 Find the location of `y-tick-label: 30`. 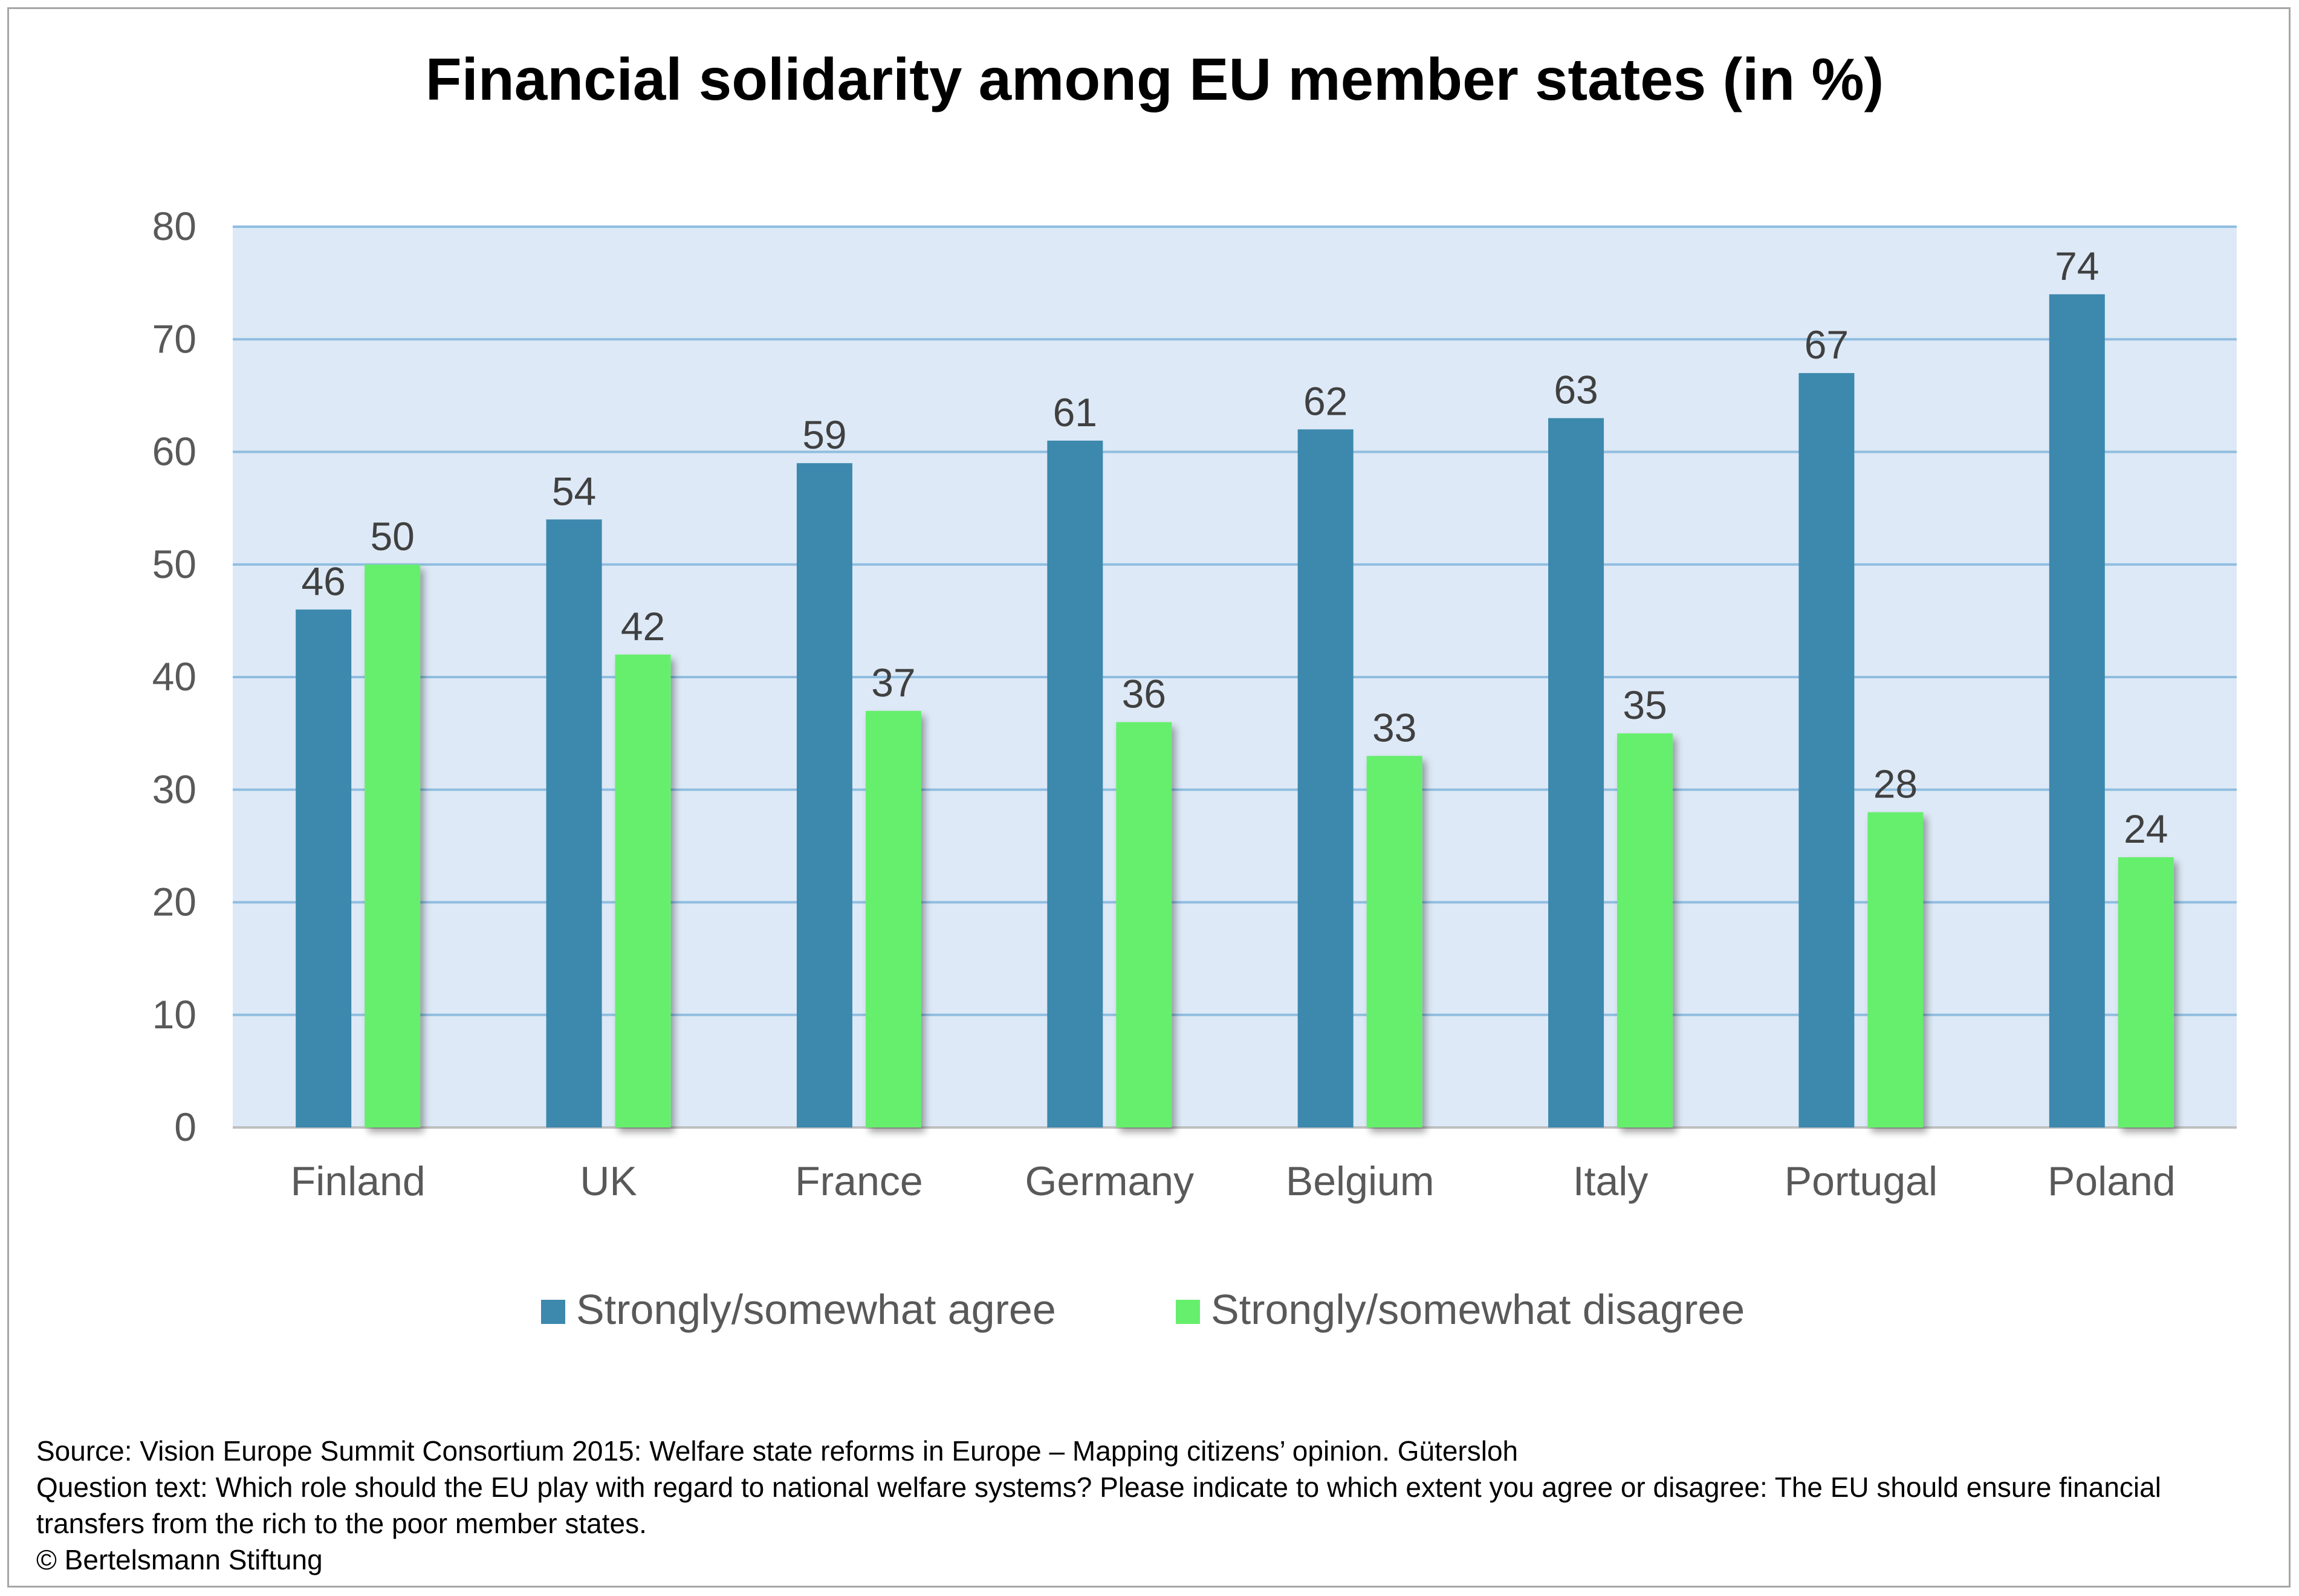

y-tick-label: 30 is located at coordinates (174, 789).